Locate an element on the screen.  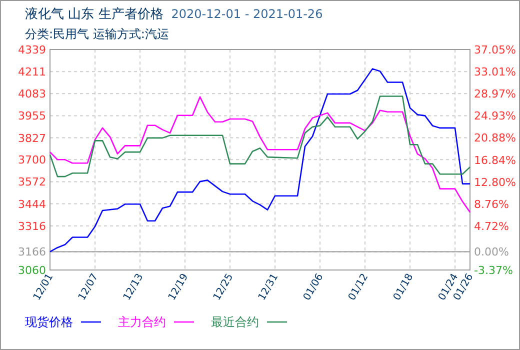
y-tick-label: 3166 is located at coordinates (32, 252).